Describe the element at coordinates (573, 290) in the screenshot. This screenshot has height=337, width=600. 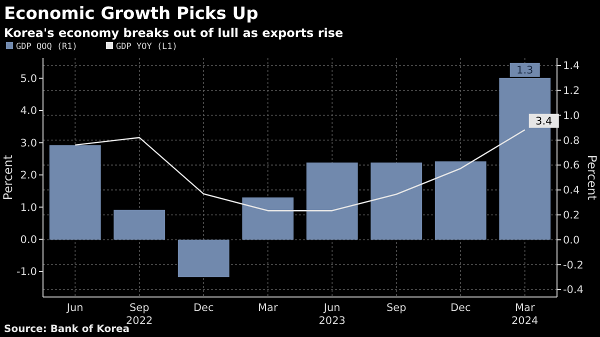
I see `y2-tick-label: -0.4` at that location.